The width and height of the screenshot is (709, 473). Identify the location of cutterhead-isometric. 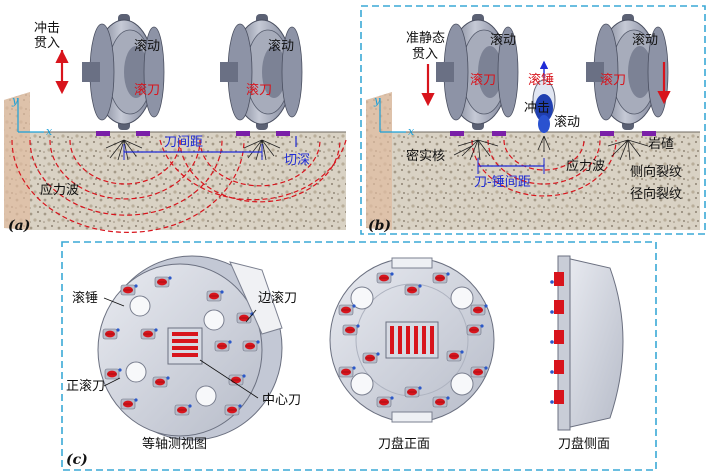
(190, 348).